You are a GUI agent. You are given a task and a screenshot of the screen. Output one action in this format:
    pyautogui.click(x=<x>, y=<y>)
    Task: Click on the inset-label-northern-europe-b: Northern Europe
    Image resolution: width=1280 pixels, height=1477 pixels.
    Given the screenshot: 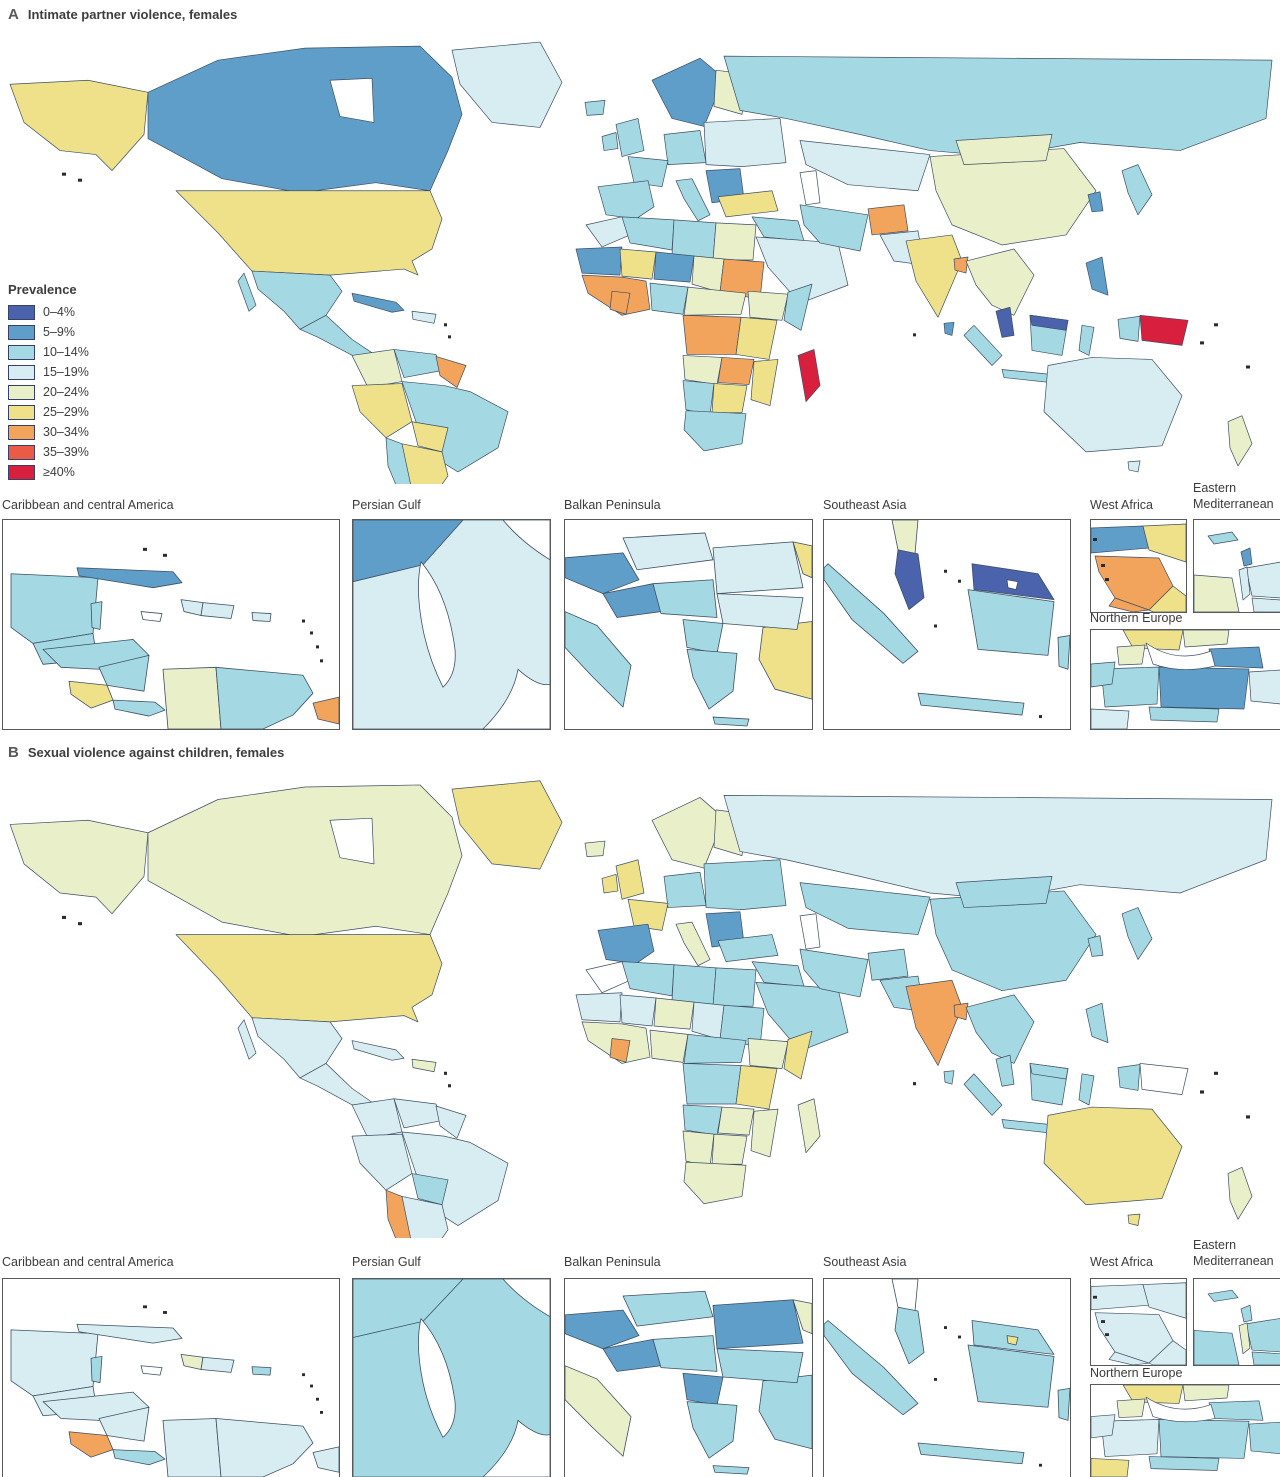 What is the action you would take?
    pyautogui.click(x=1136, y=1373)
    